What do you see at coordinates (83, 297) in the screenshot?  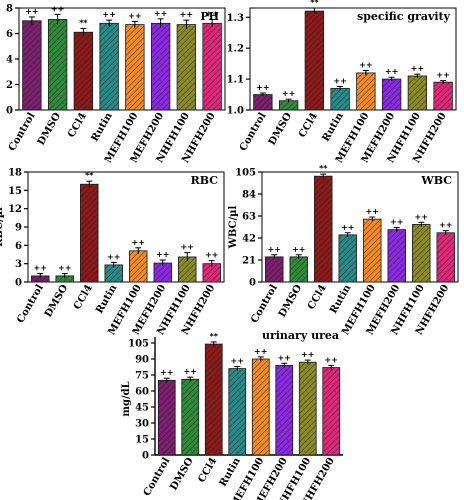 I see `rbc-category-label-ccl4: CCl4` at bounding box center [83, 297].